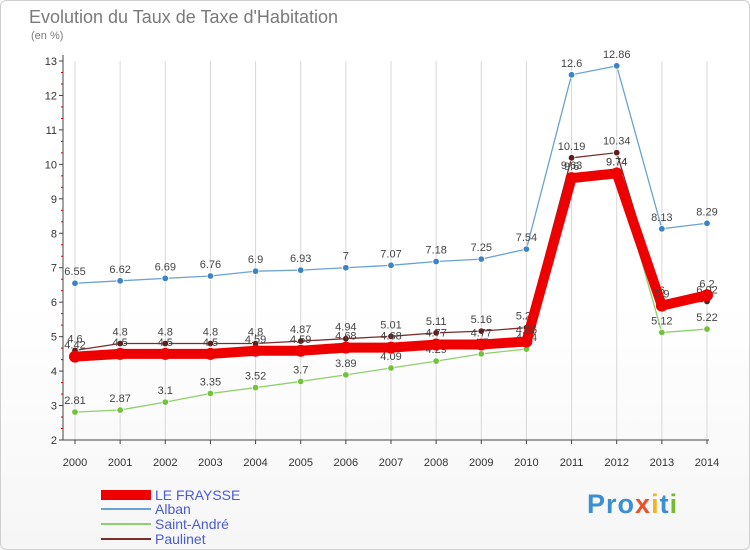  I want to click on x-tick-label: 2005, so click(300, 463).